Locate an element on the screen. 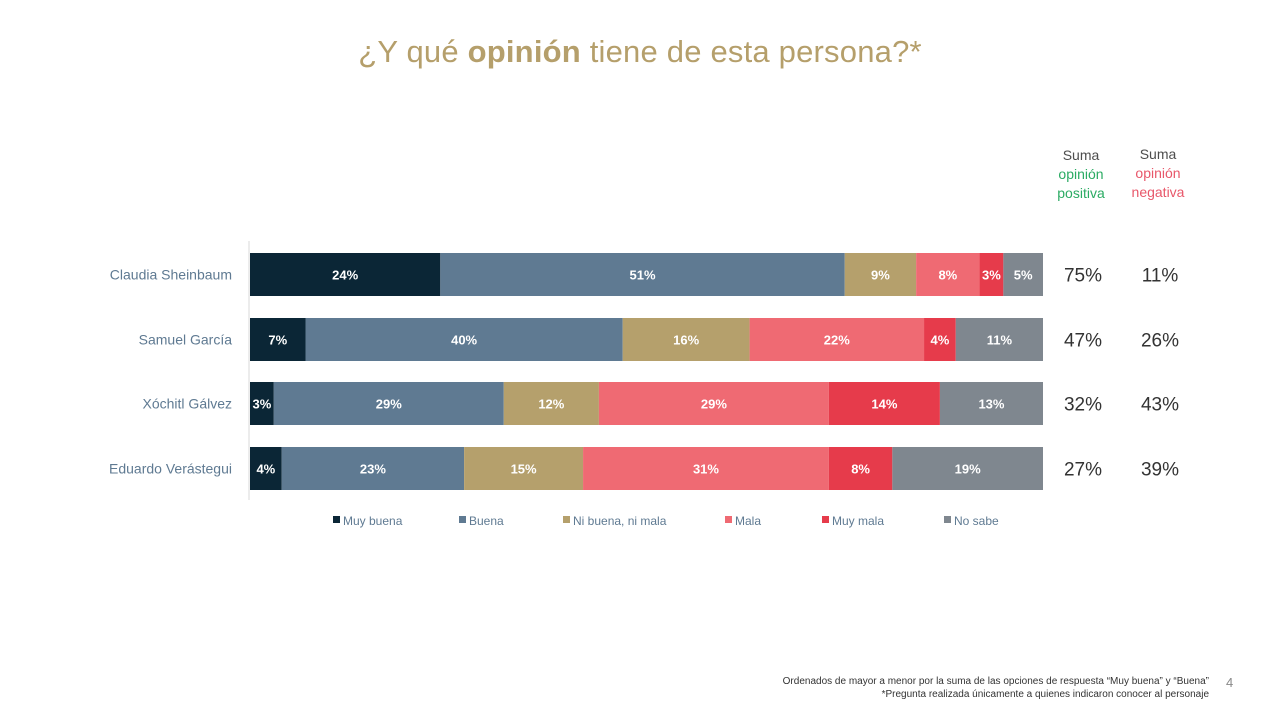 Image resolution: width=1280 pixels, height=720 pixels. data-label: 16% is located at coordinates (686, 340).